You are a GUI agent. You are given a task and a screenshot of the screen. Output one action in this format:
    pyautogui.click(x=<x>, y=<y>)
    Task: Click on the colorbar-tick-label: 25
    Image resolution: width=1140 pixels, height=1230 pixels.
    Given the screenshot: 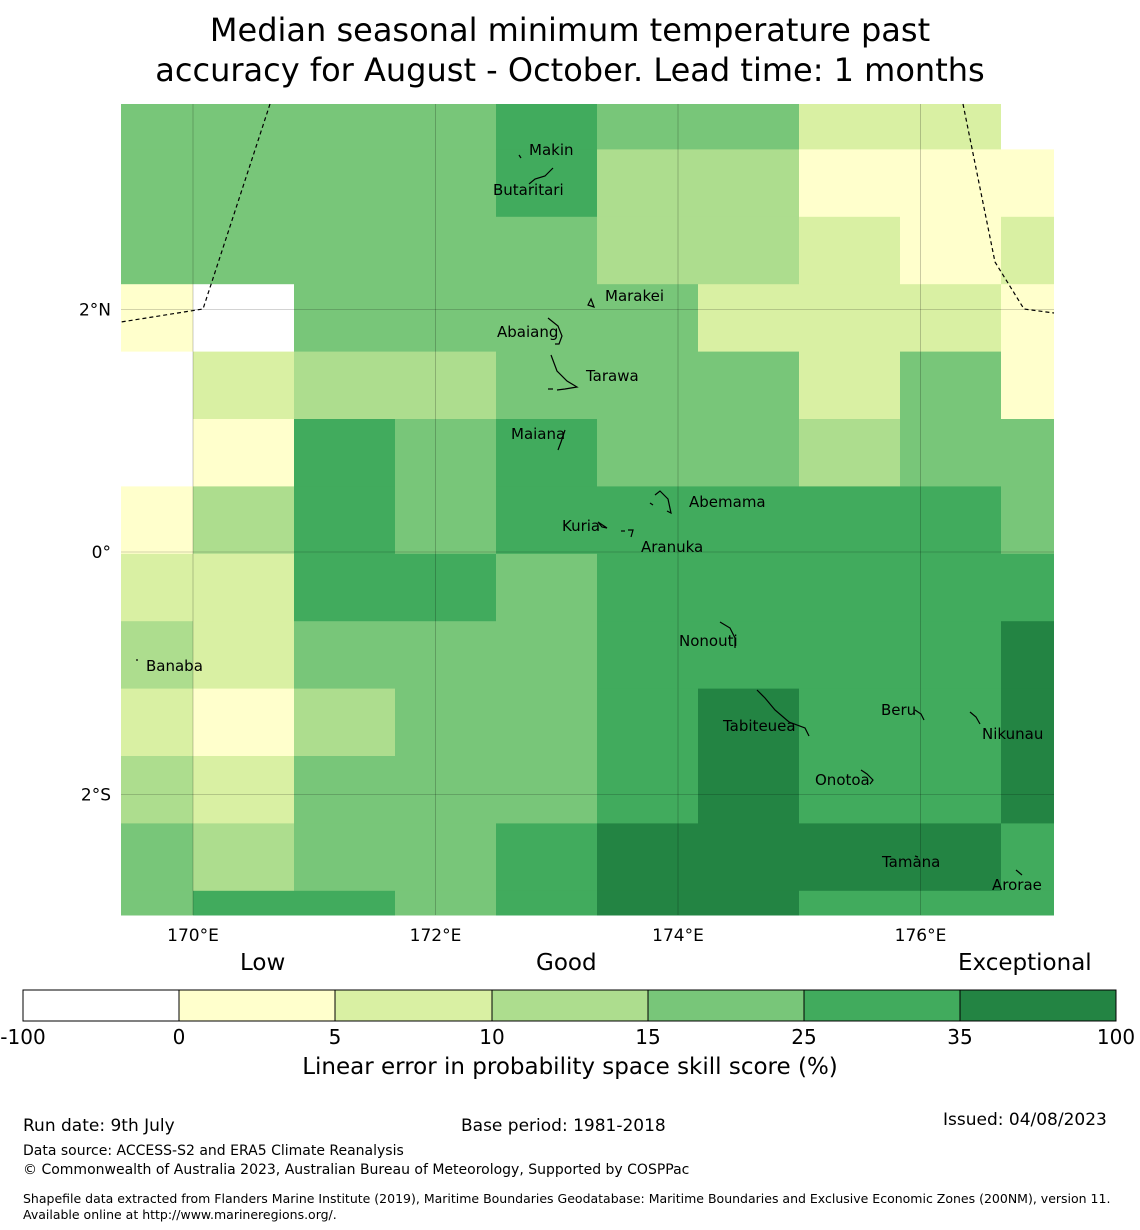 What is the action you would take?
    pyautogui.click(x=803, y=1037)
    